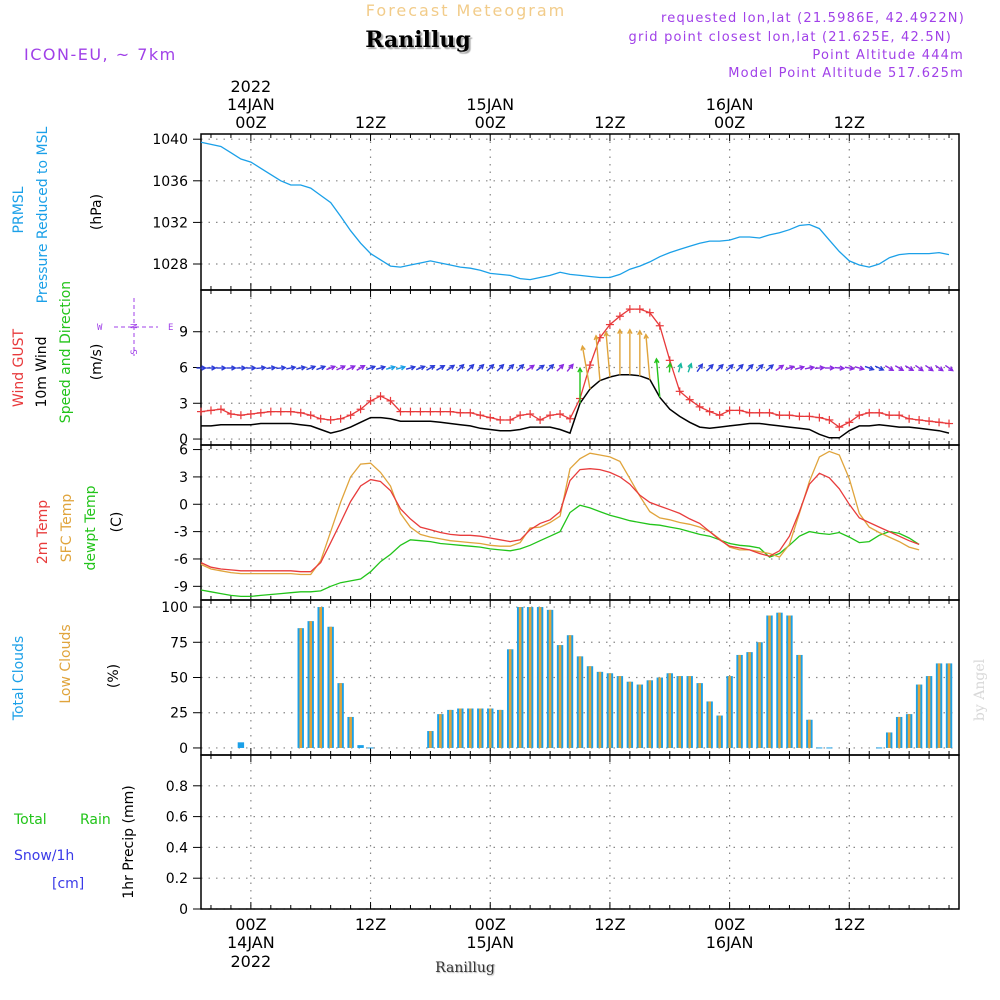 The width and height of the screenshot is (1000, 1000). Describe the element at coordinates (241, 745) in the screenshot. I see `total-cloud-bar` at that location.